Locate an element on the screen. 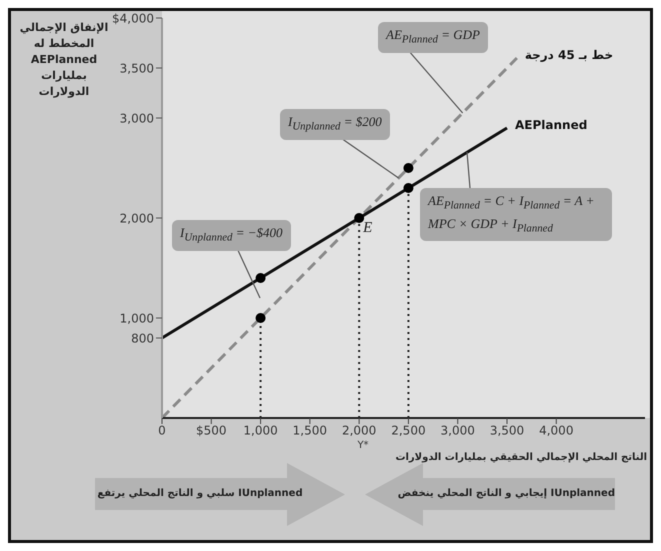  text: AE$_{Planned}$ = C + I$_{Planned}$ = A + MPC × GDP + I$_{Planned}$ is located at coordinates (511, 213).